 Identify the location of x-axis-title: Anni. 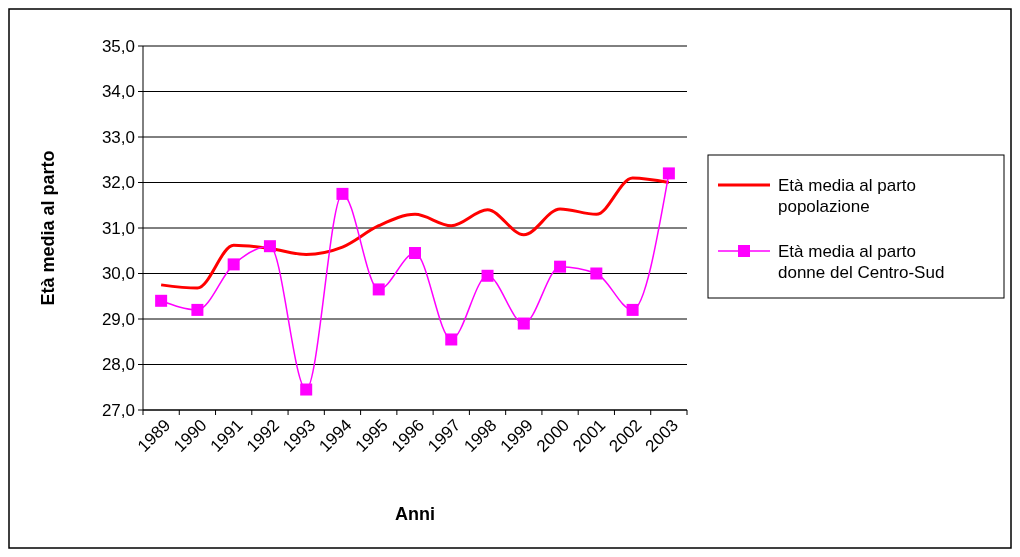
(415, 514).